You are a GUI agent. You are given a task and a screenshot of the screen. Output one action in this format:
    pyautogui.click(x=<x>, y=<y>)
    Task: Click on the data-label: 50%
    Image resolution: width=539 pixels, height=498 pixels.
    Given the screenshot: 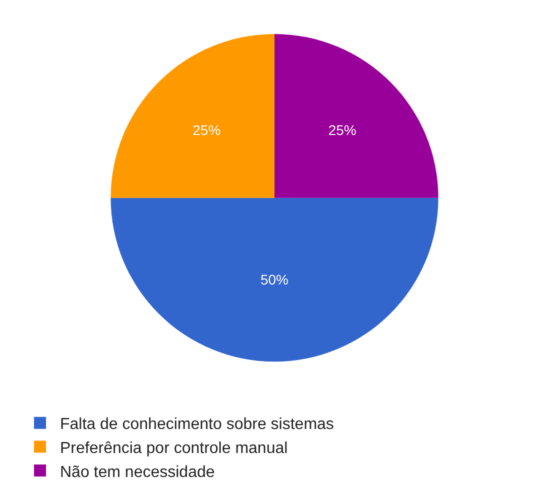 What is the action you would take?
    pyautogui.click(x=274, y=280)
    